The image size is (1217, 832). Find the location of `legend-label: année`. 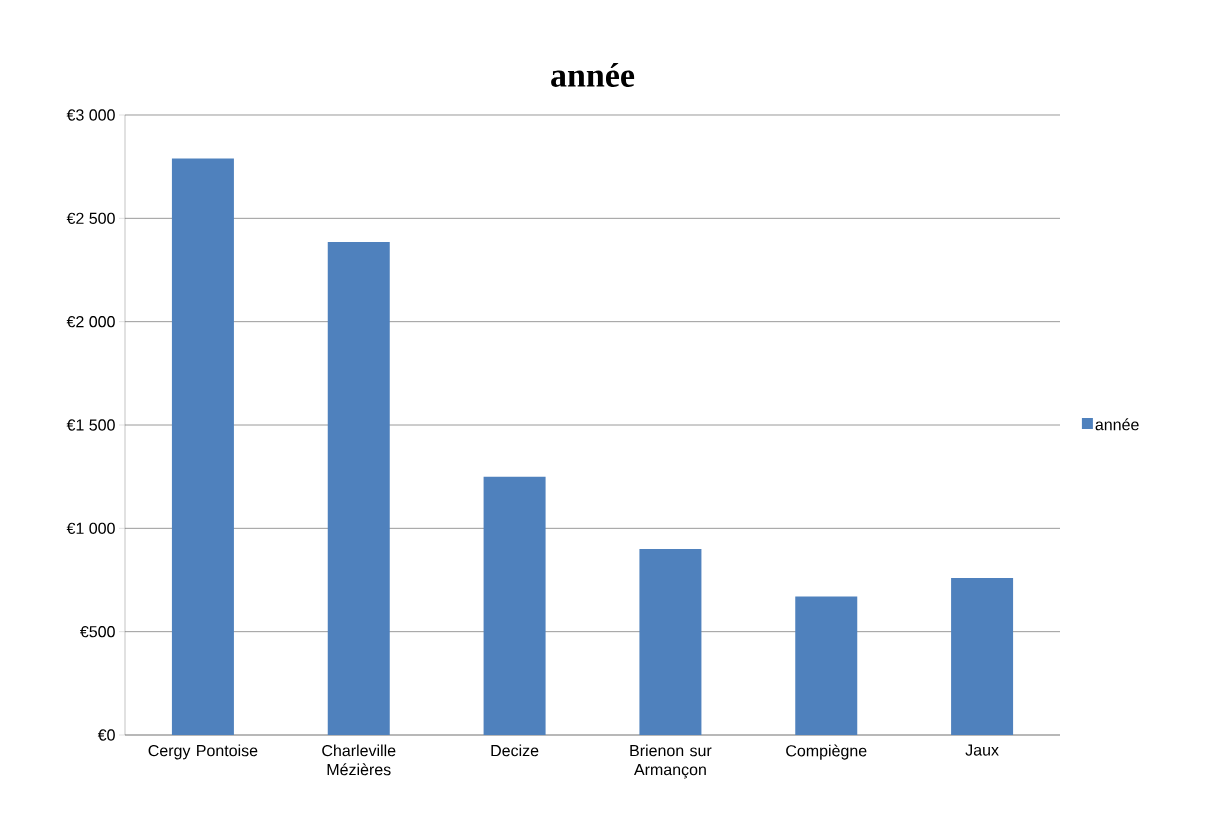

legend-label: année is located at coordinates (1117, 424).